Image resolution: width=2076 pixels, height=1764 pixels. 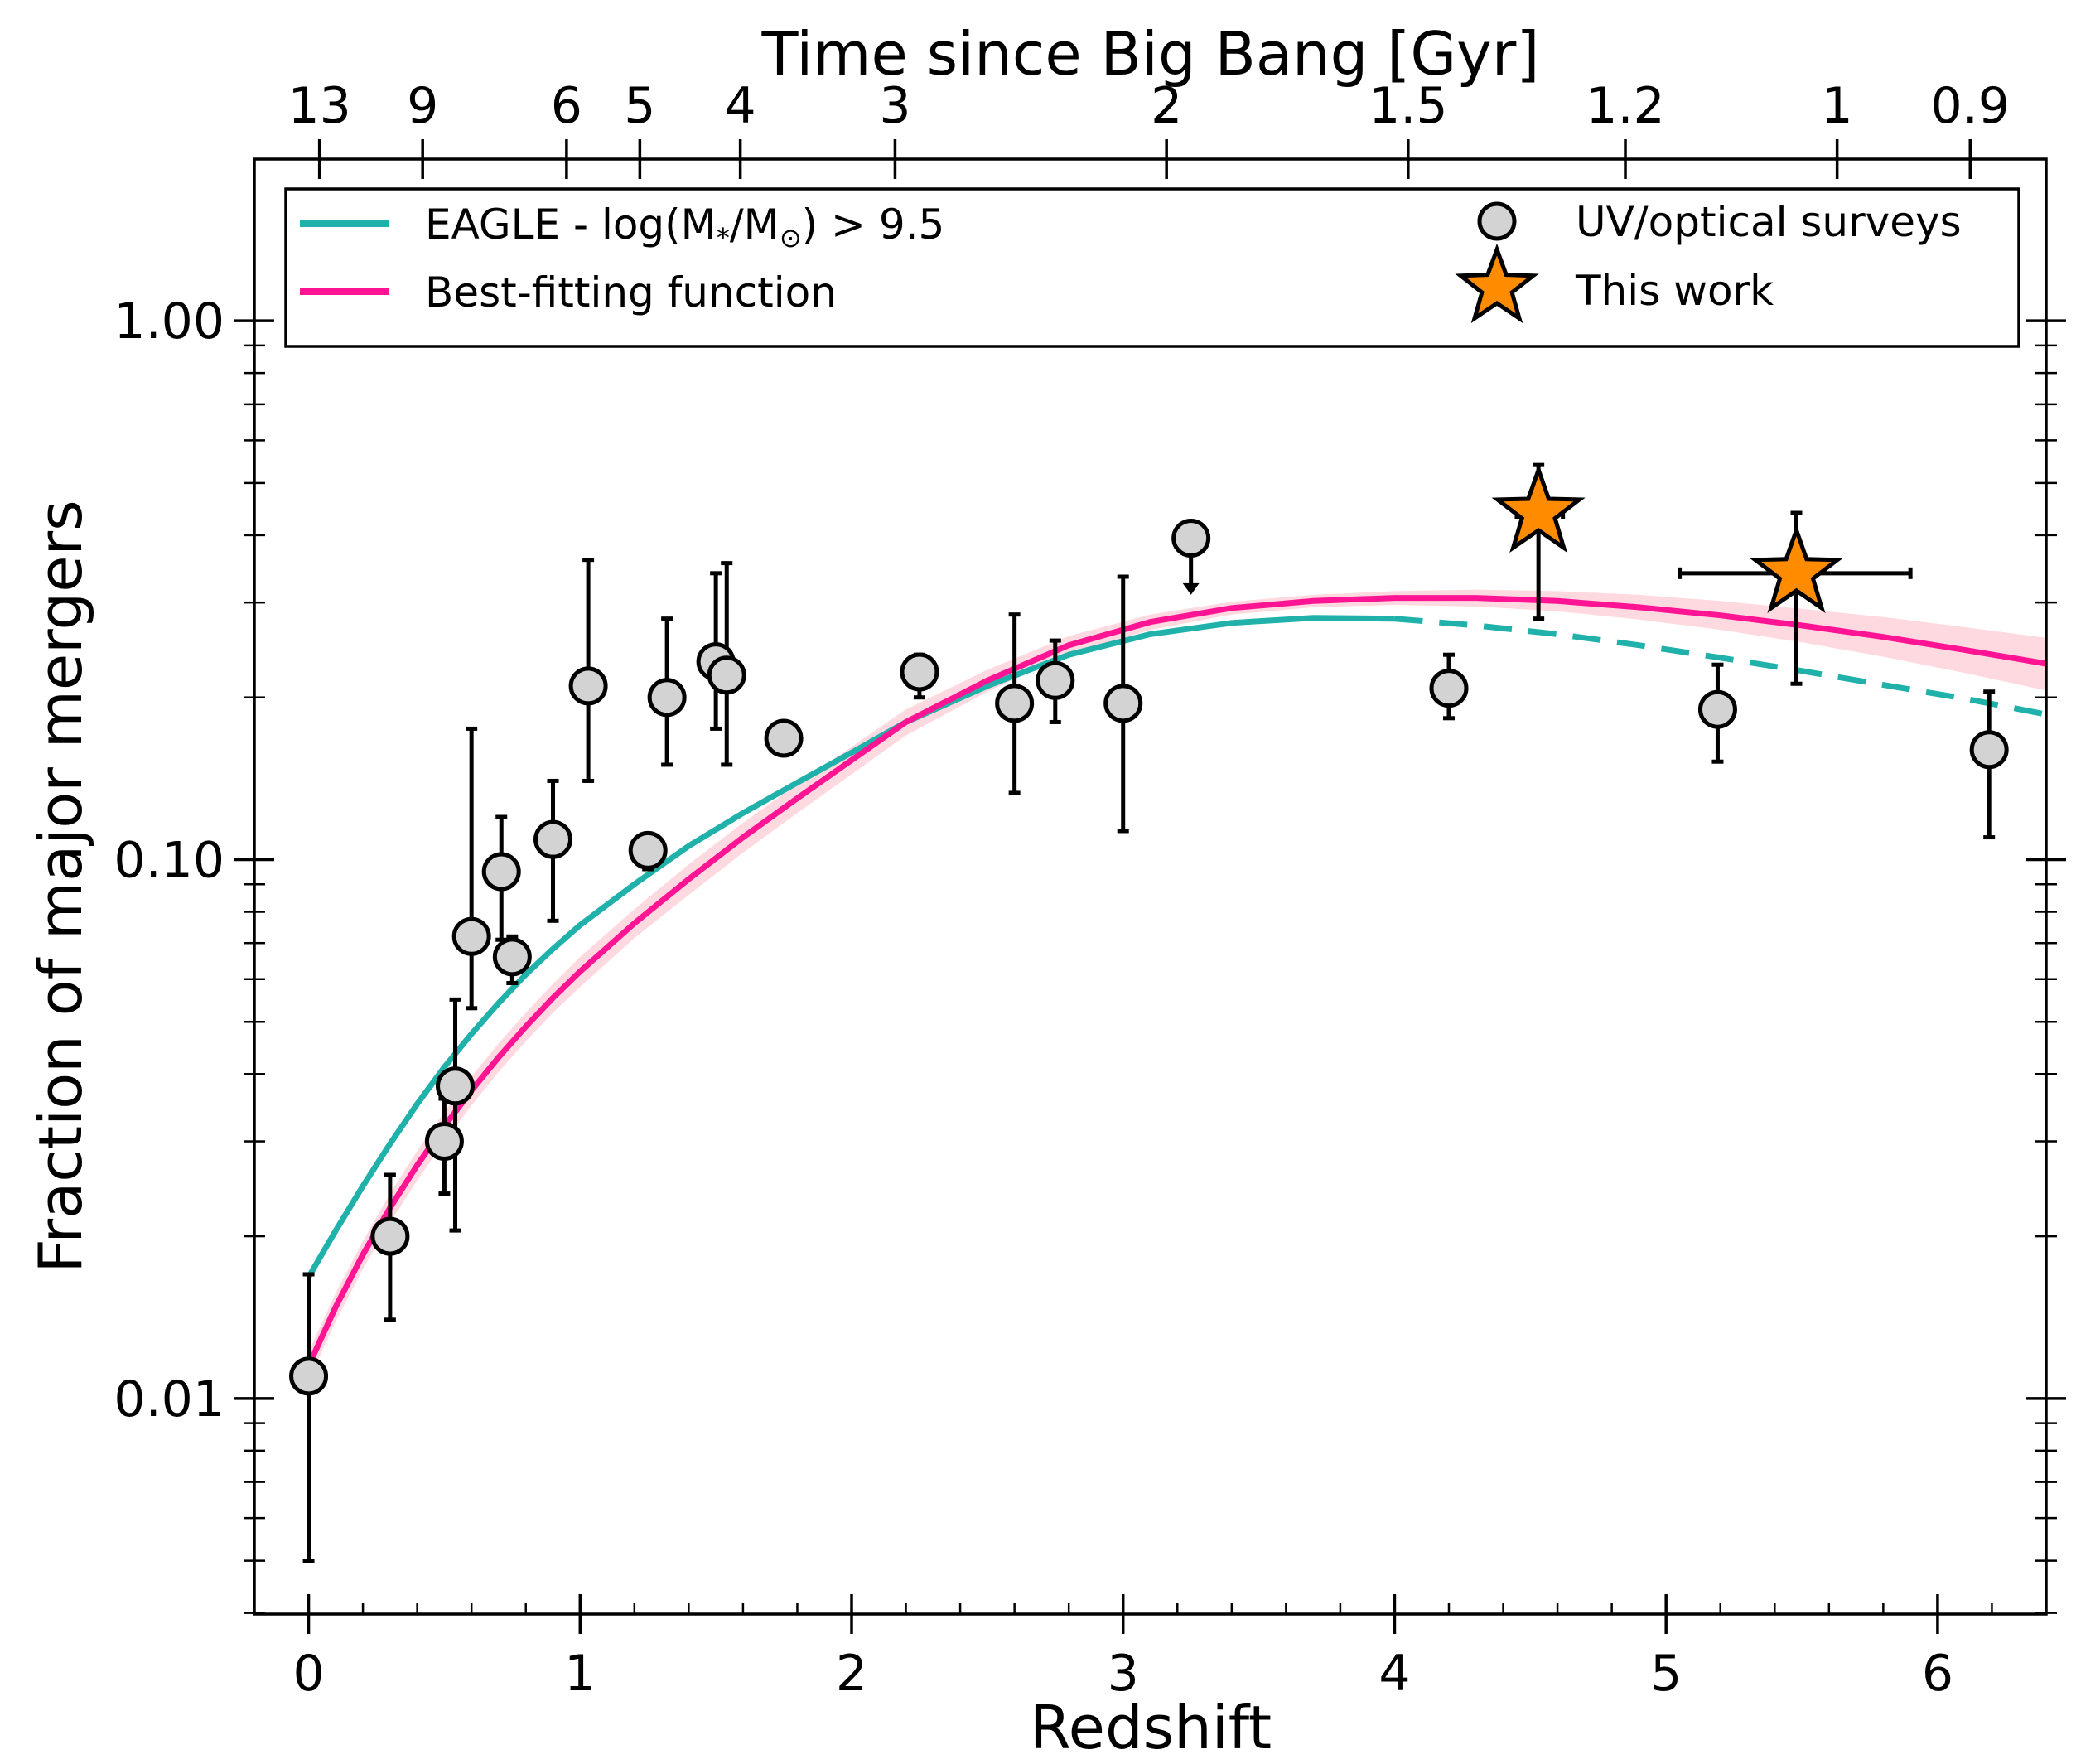 What do you see at coordinates (1497, 221) in the screenshot?
I see `legend-uv-marker` at bounding box center [1497, 221].